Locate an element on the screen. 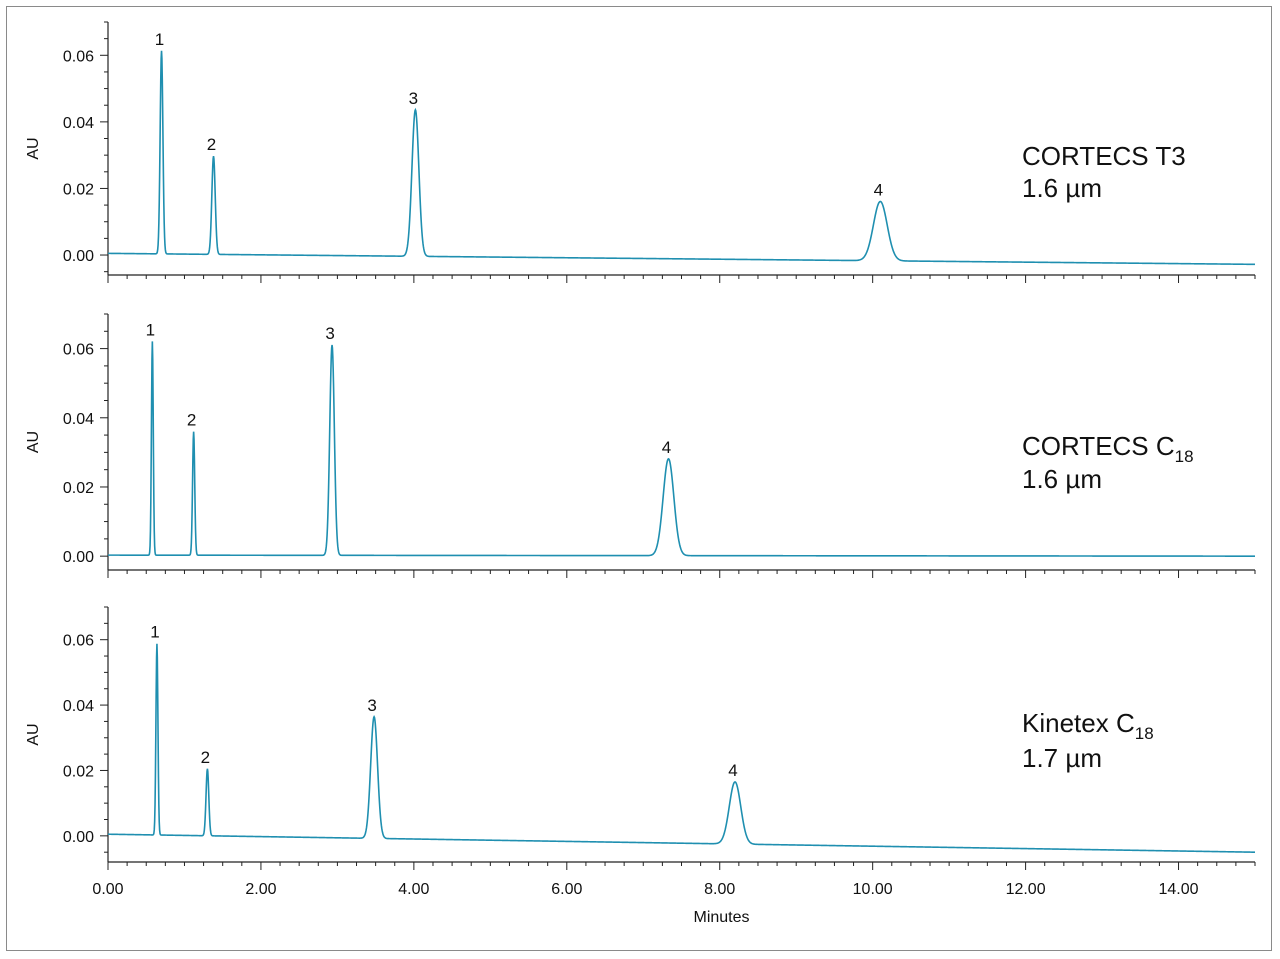  particle-size-label: 1.7 µm is located at coordinates (1062, 758).